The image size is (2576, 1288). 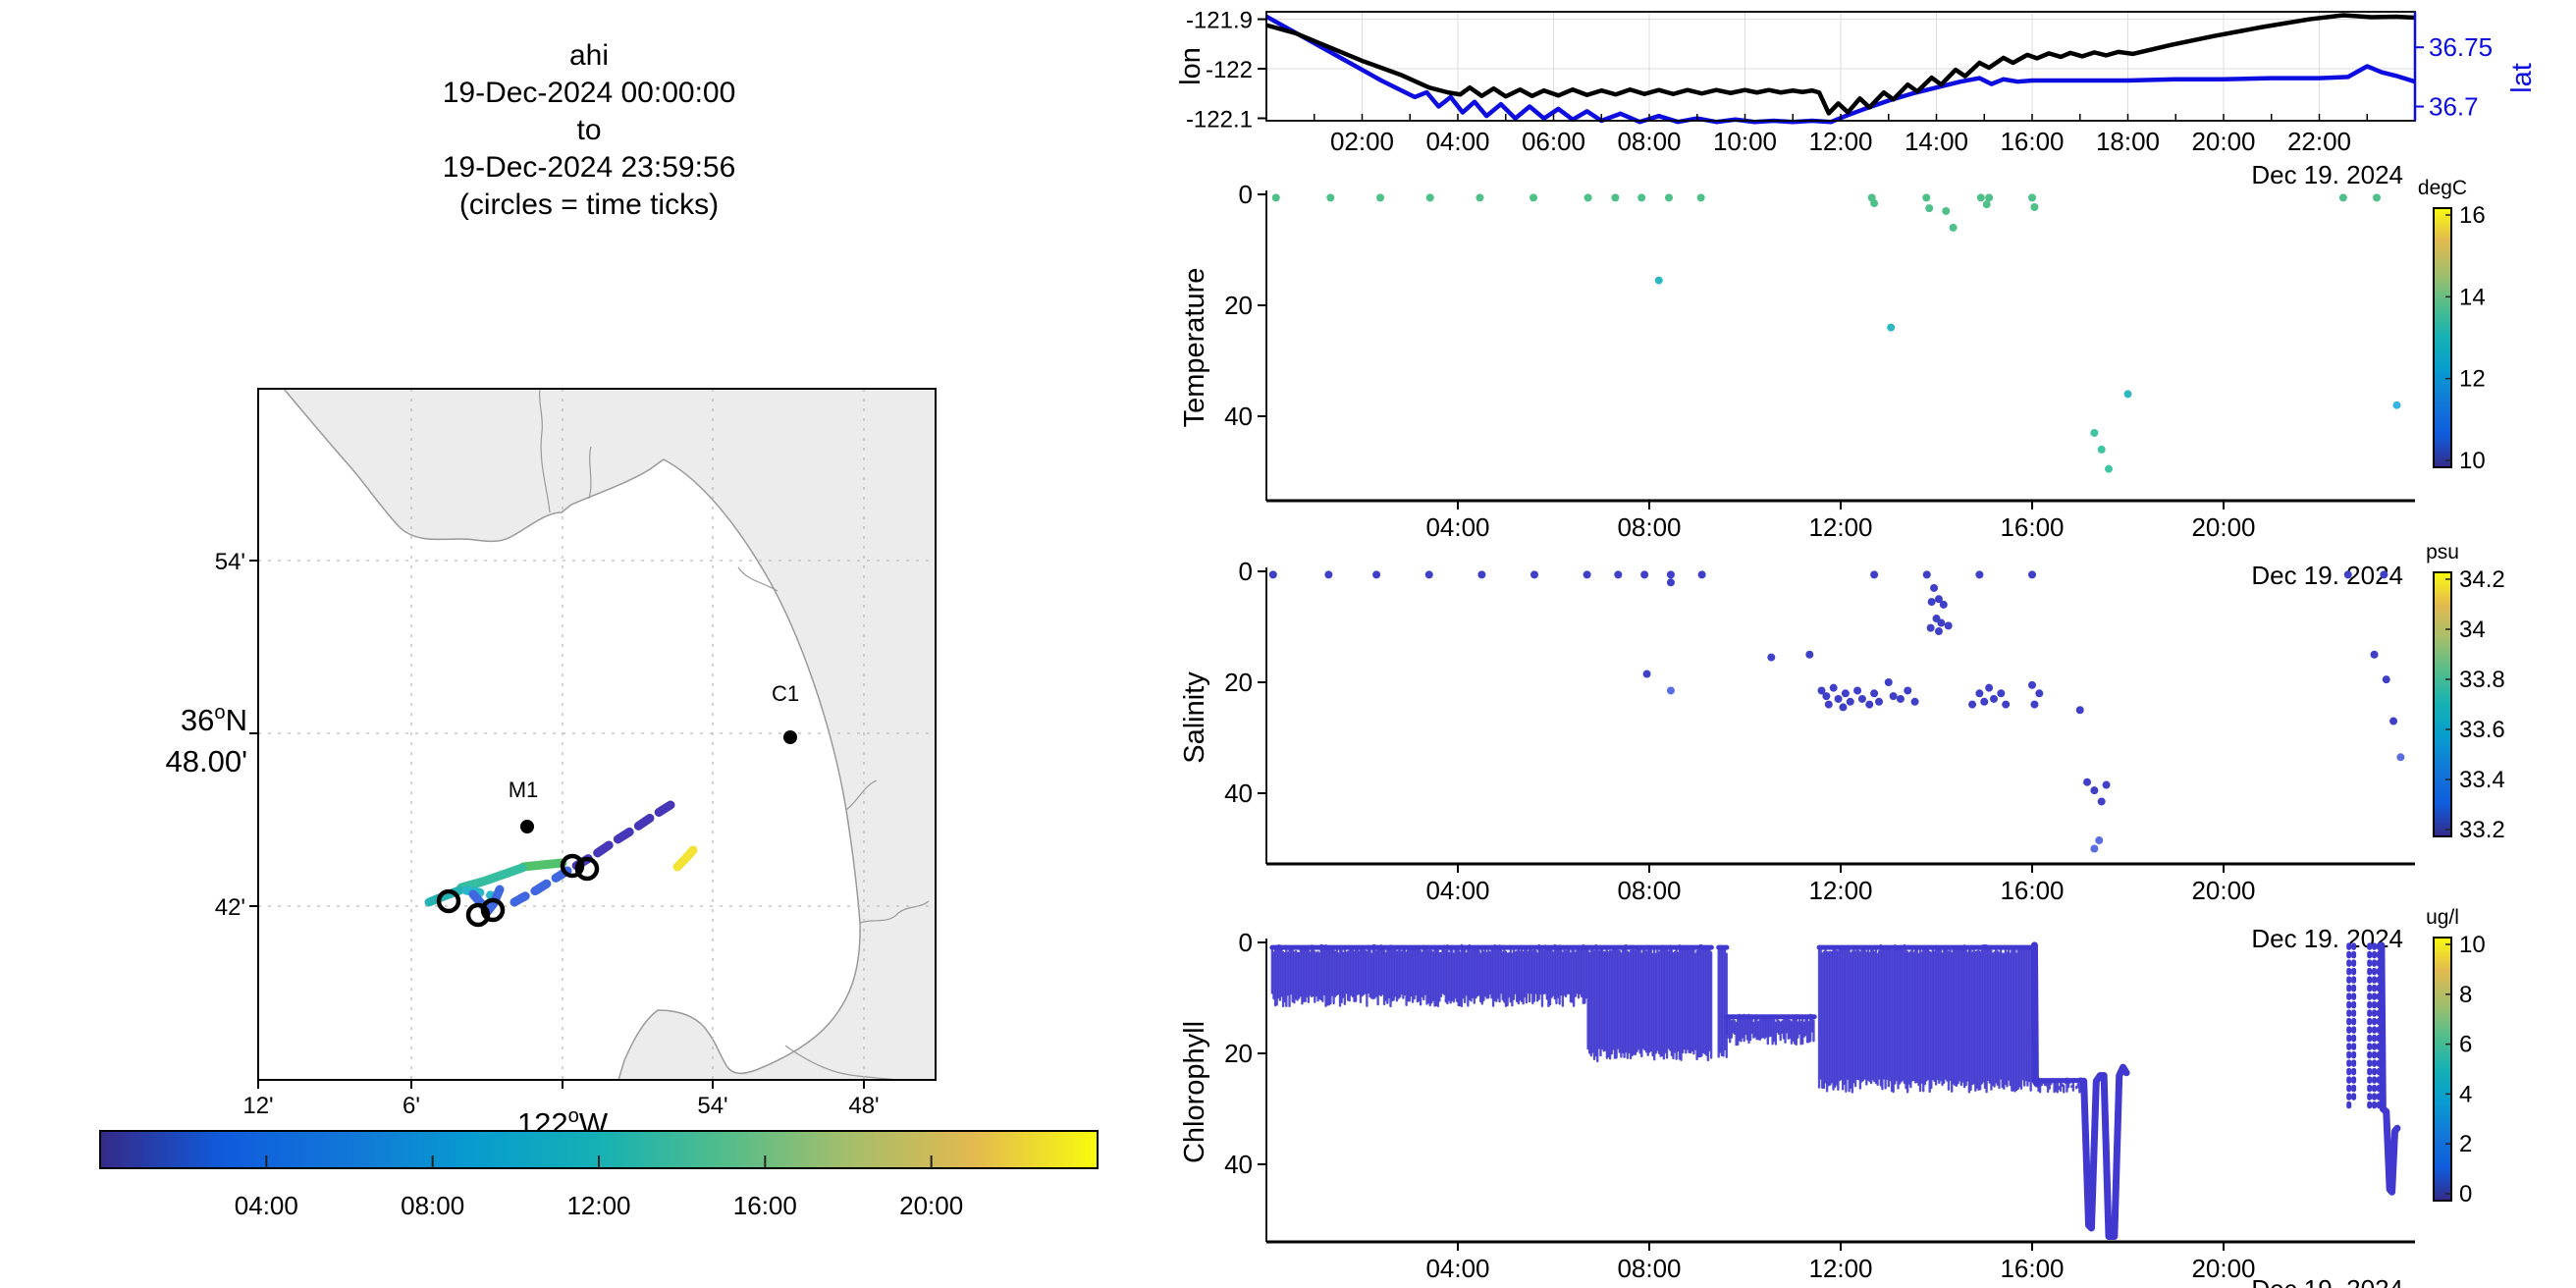 What do you see at coordinates (765, 1205) in the screenshot?
I see `map-colorbar-tick-label: 16:00` at bounding box center [765, 1205].